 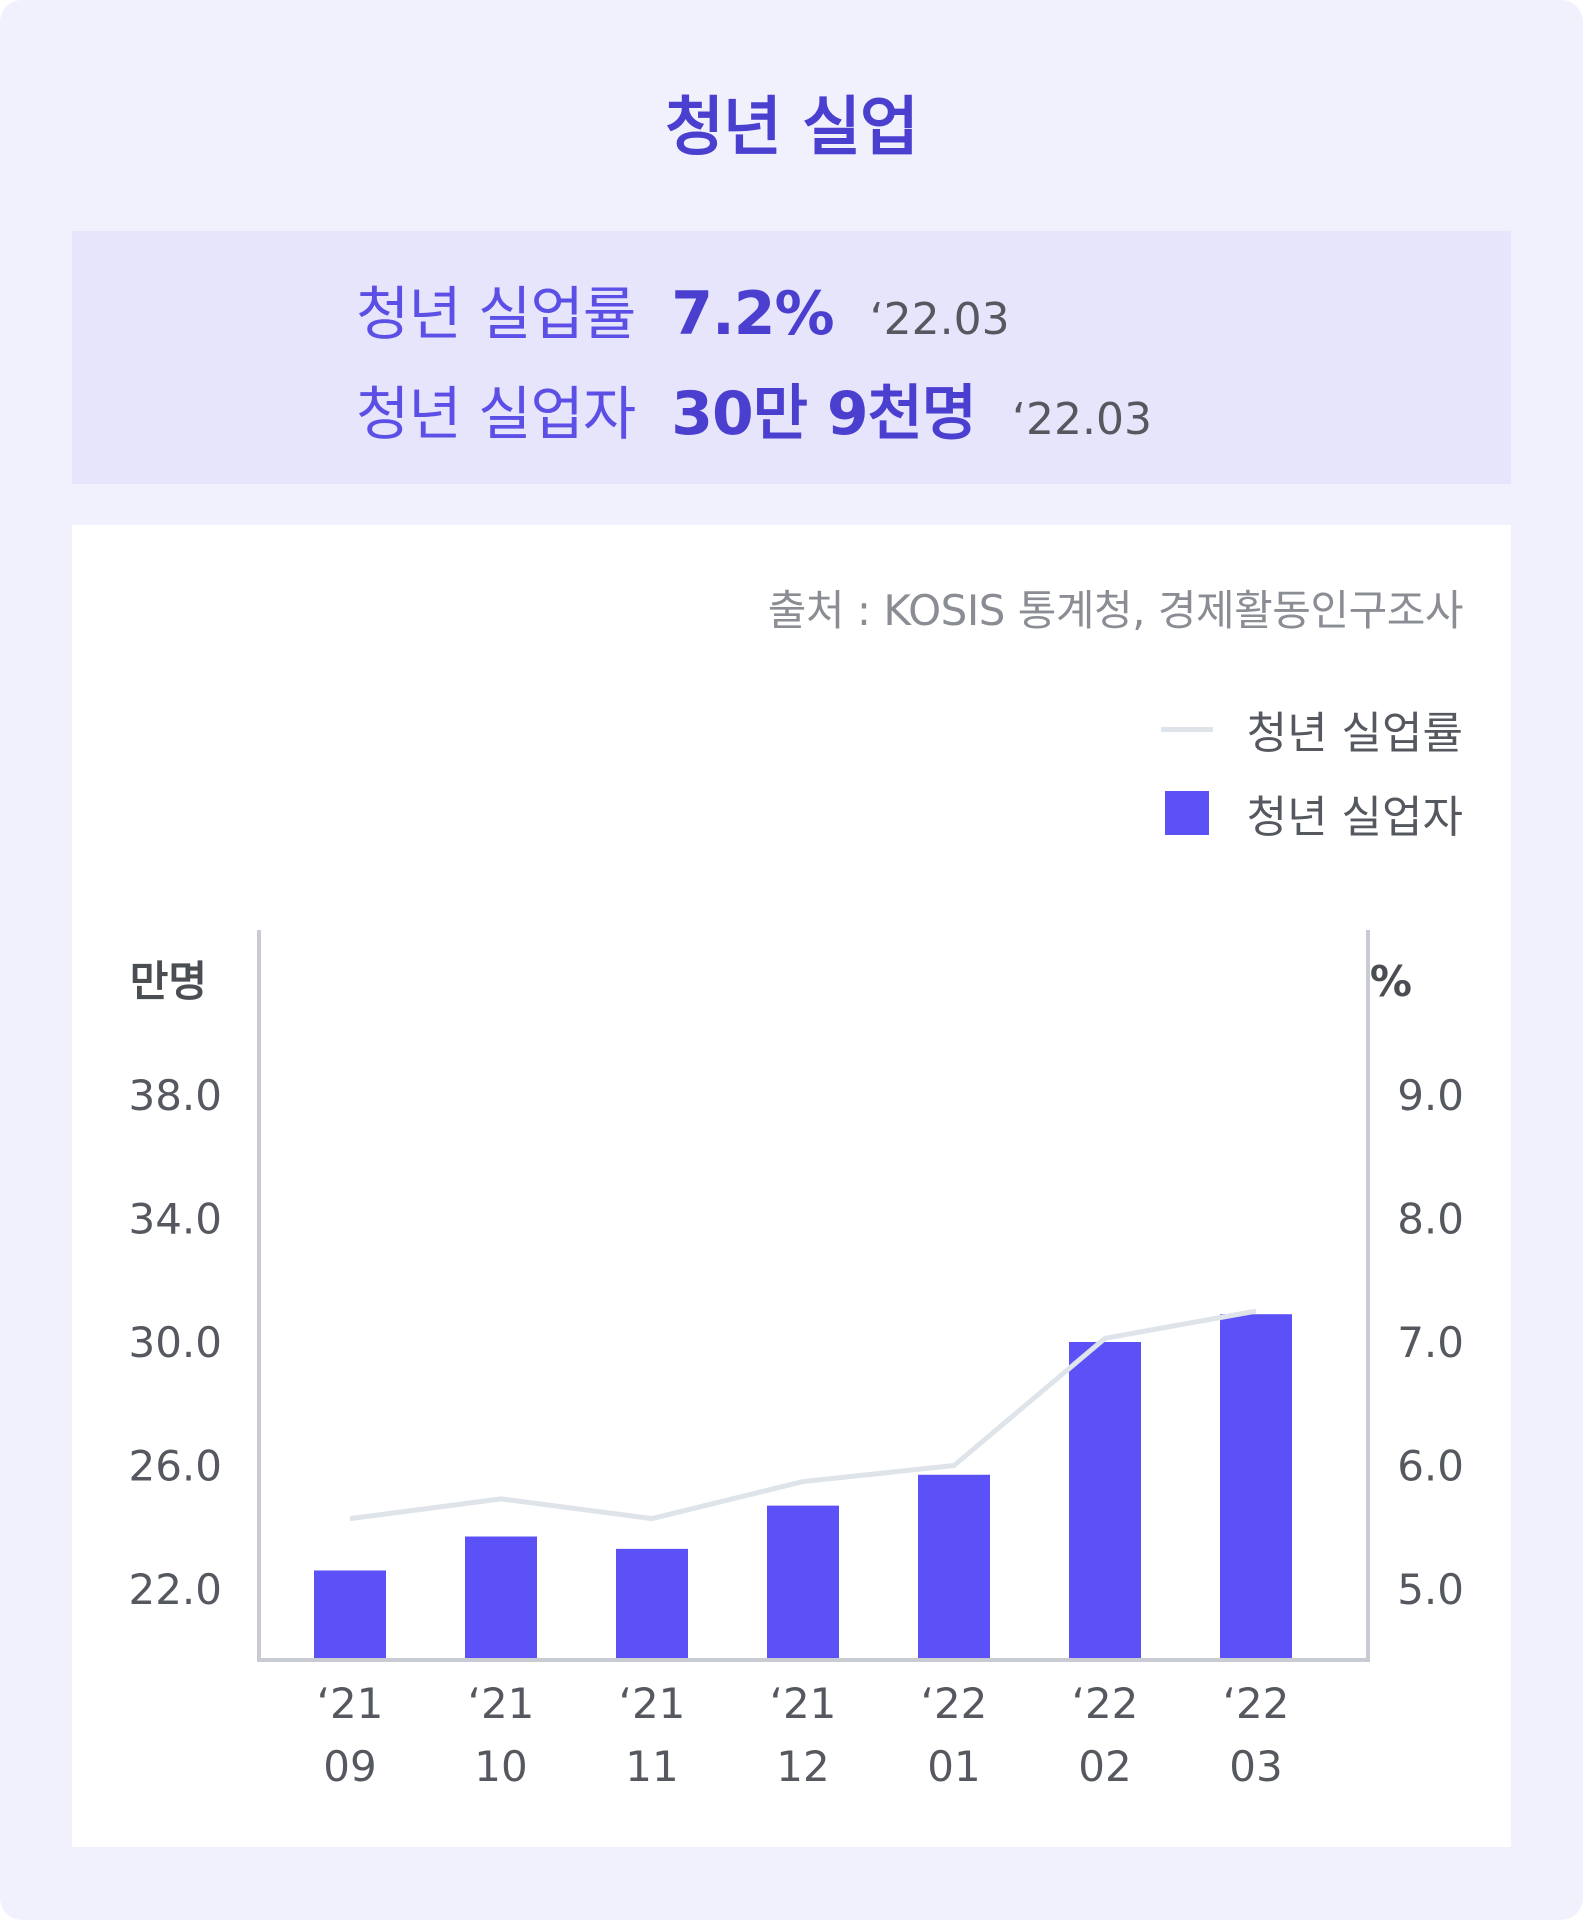 I want to click on y-right-tick-label: 9.0, so click(x=1430, y=1095).